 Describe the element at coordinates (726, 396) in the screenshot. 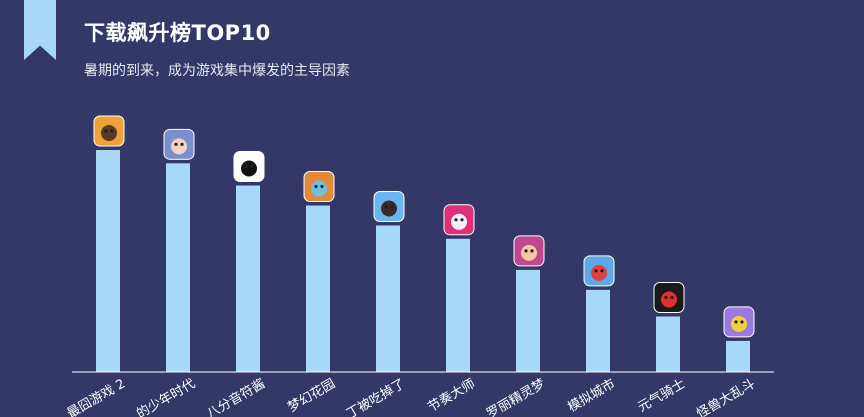

I see `category-label: 怪兽大乱斗` at that location.